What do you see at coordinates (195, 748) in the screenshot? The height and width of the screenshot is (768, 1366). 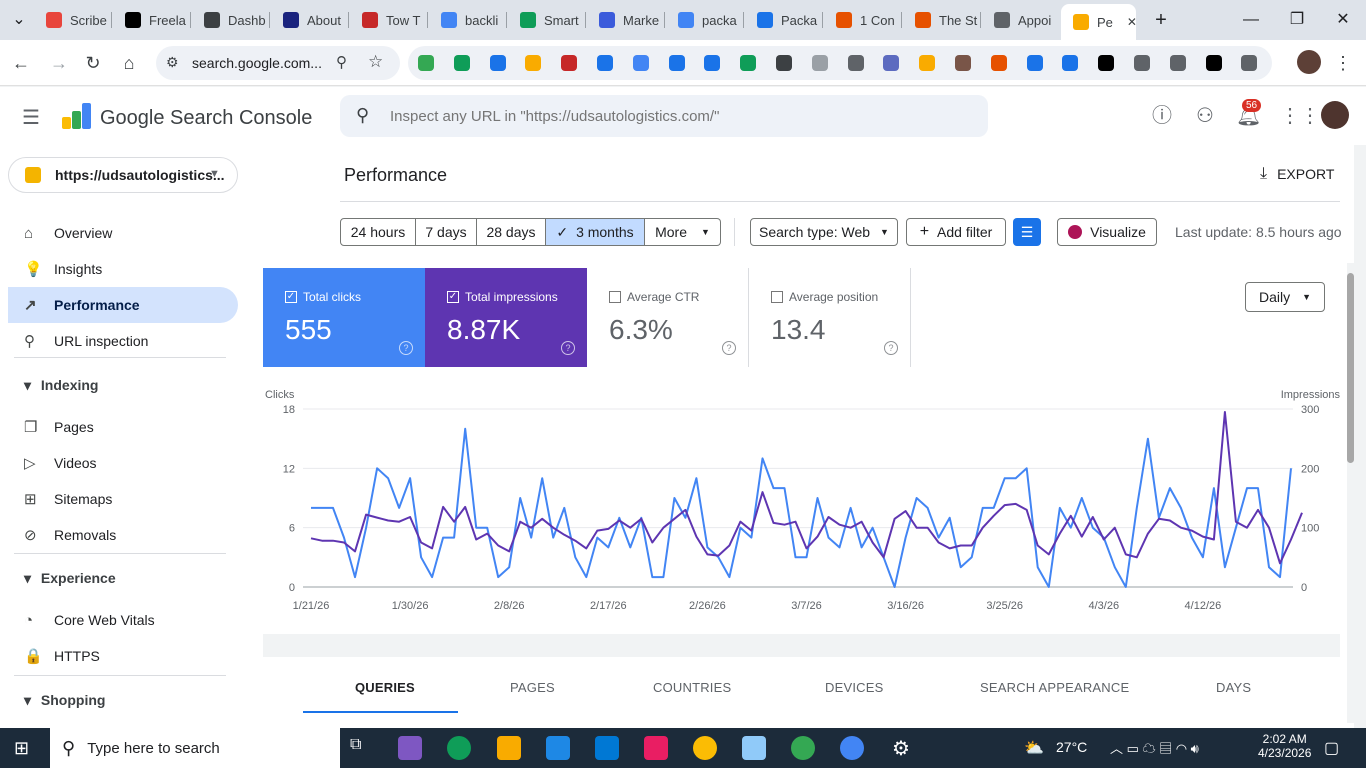 I see `taskbar-search: ⚲ Type here to search` at bounding box center [195, 748].